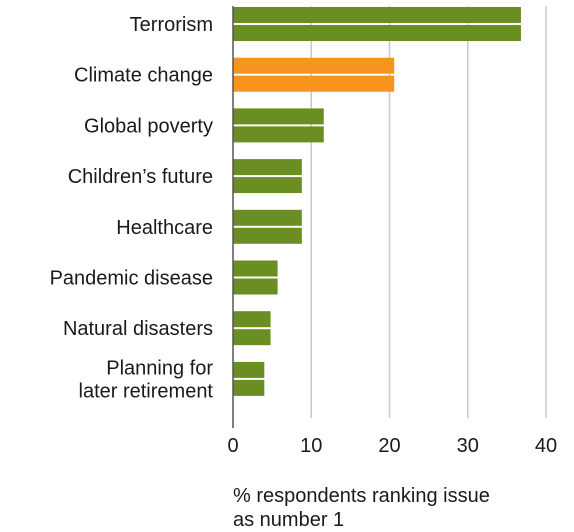 Image resolution: width=574 pixels, height=532 pixels. I want to click on x-tick-label-20: 20, so click(389, 446).